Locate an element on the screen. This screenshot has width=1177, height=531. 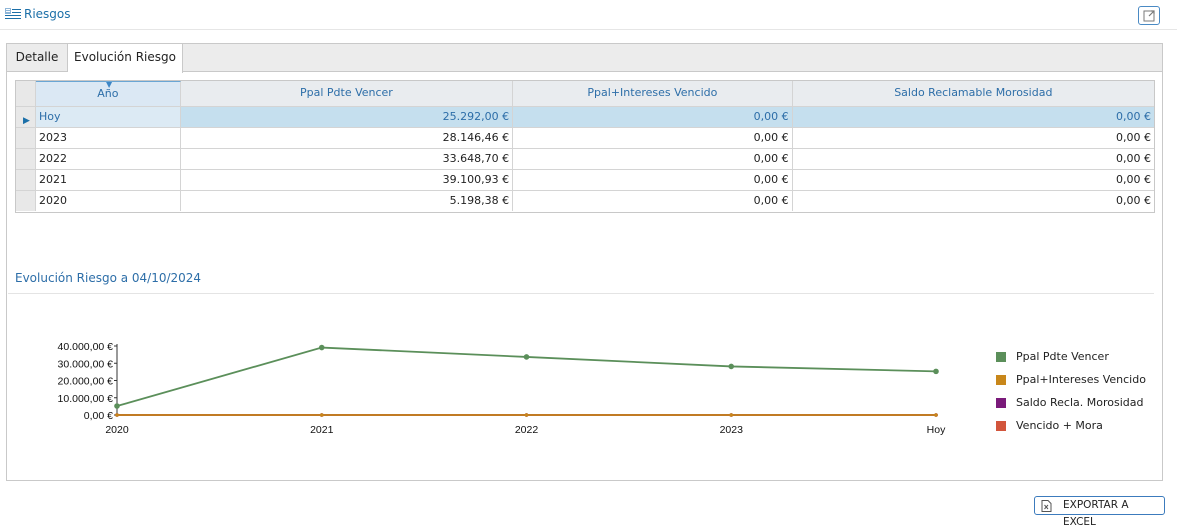
y-tick-label: 0,00 € is located at coordinates (98, 416).